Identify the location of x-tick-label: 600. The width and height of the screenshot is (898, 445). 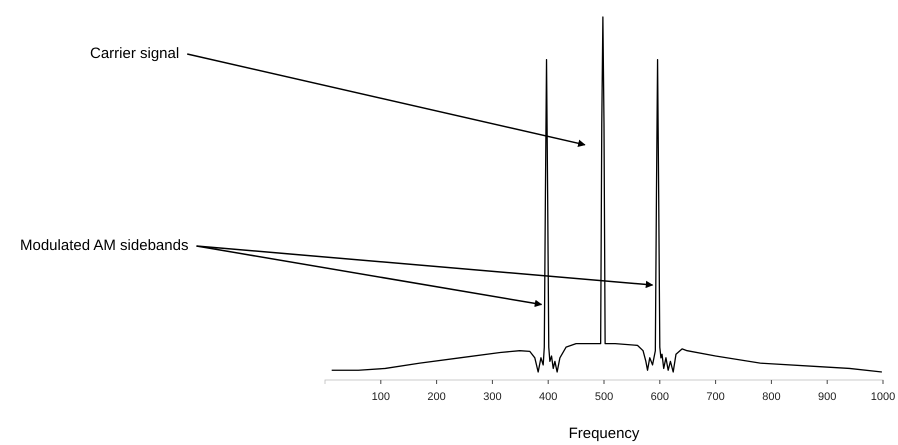
(659, 396).